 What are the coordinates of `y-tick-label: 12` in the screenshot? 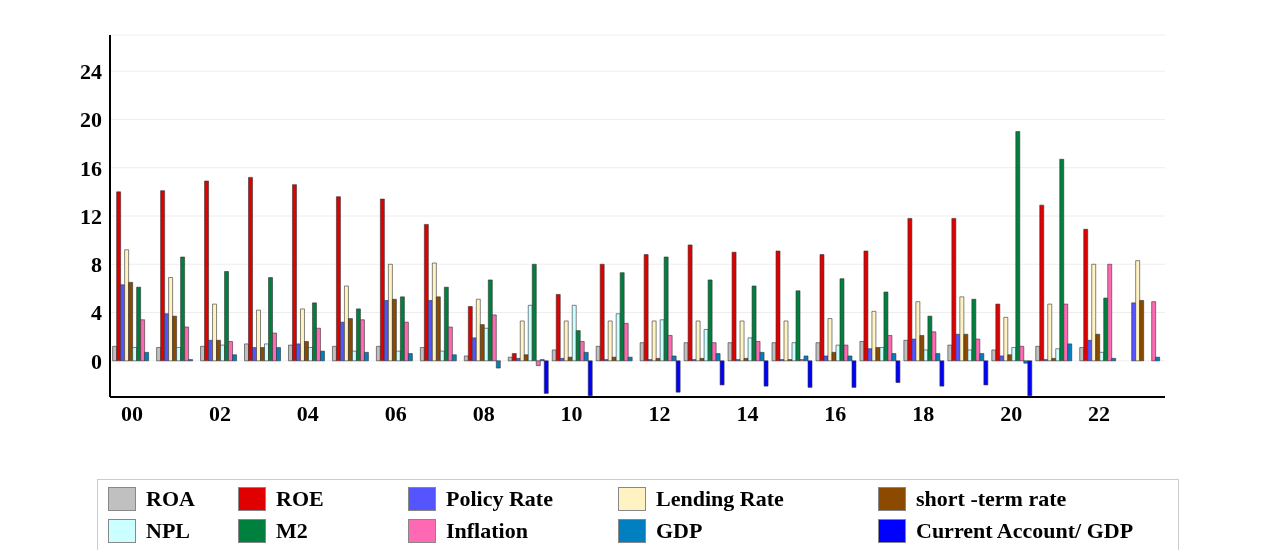 It's located at (91, 216).